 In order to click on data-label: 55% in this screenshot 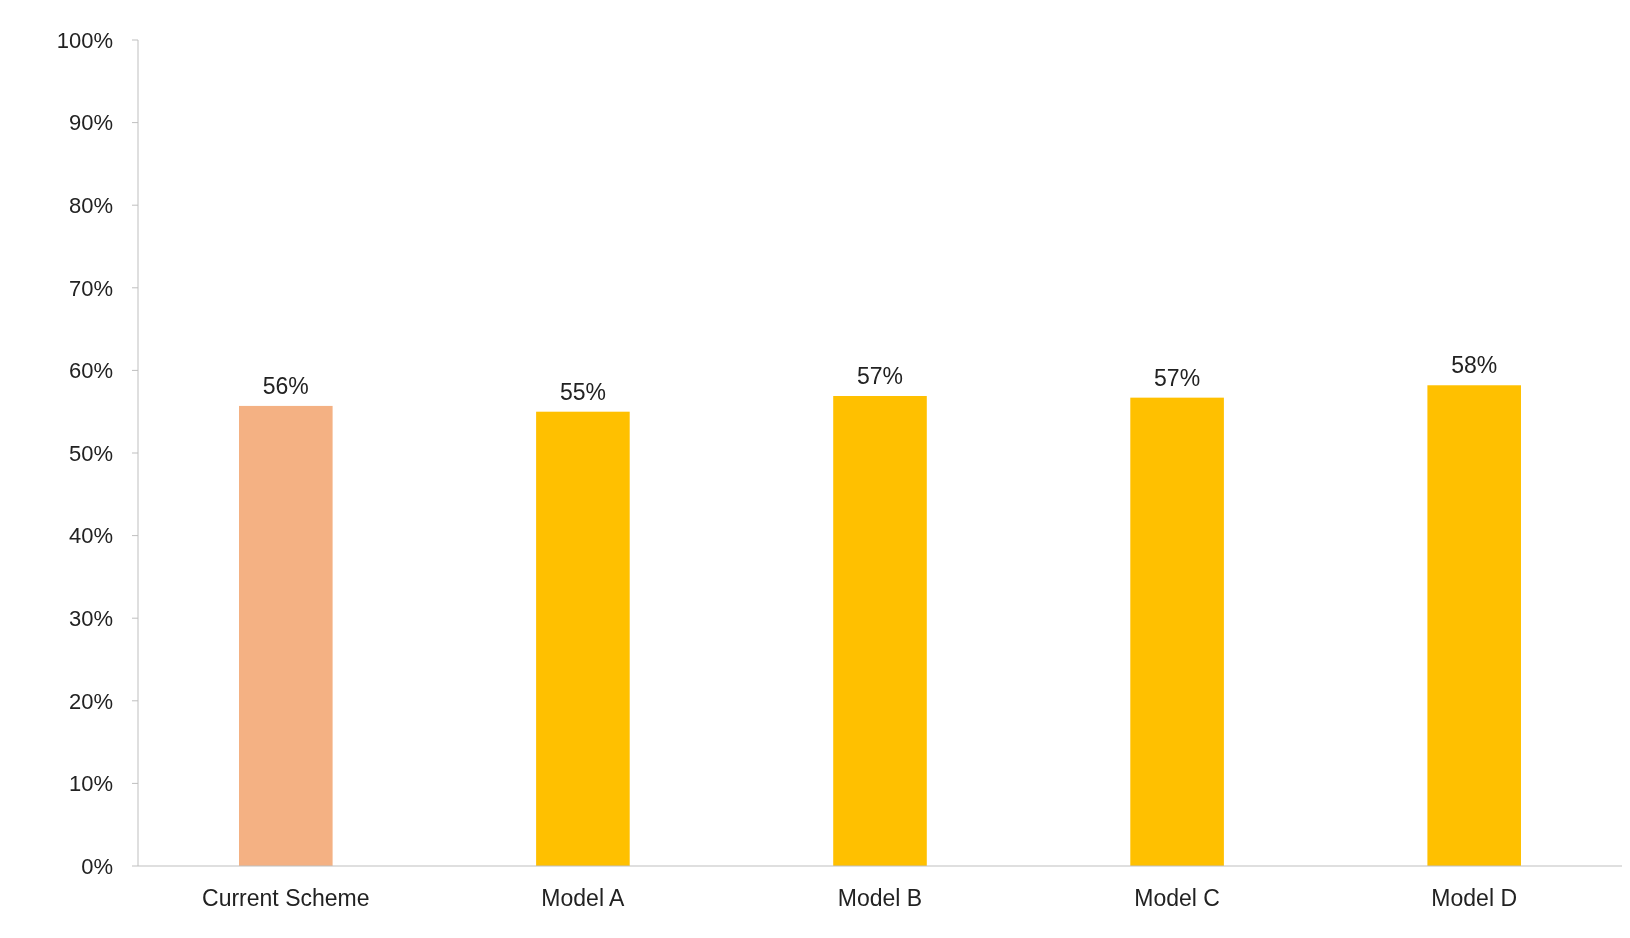, I will do `click(582, 391)`.